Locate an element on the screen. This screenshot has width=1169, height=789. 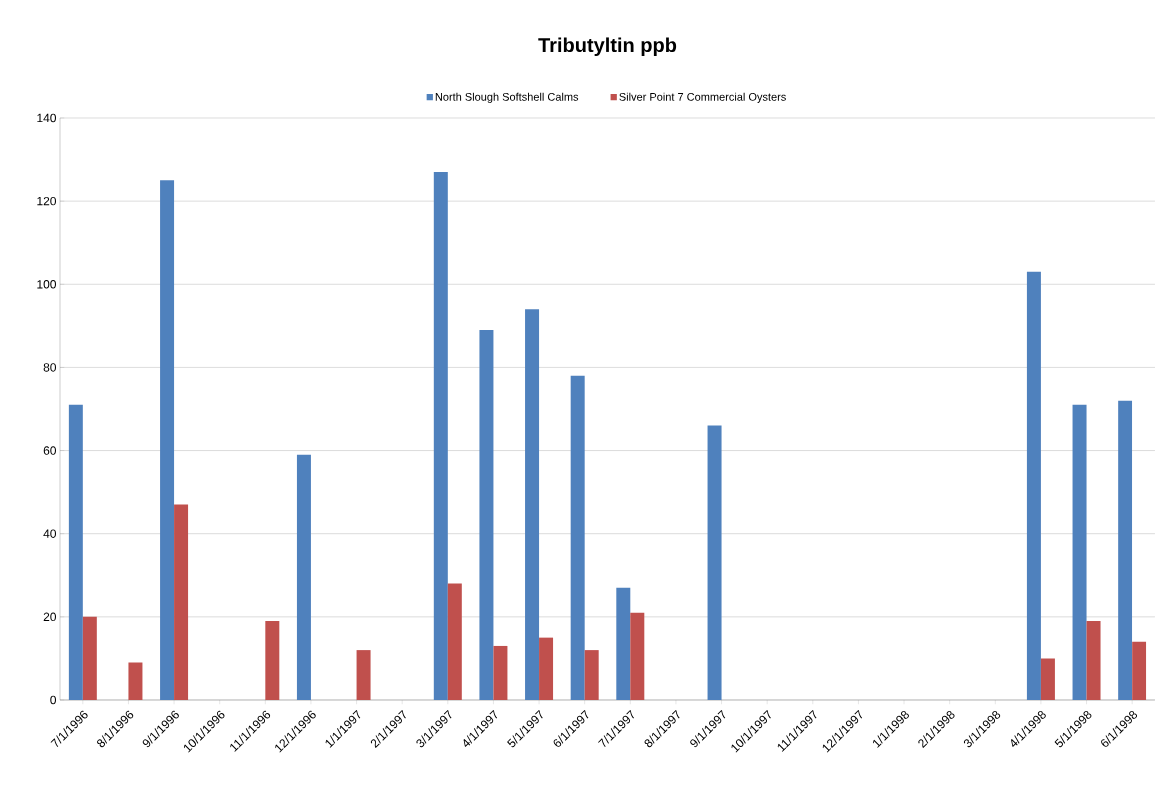
y-tick-label: 60 is located at coordinates (50, 450).